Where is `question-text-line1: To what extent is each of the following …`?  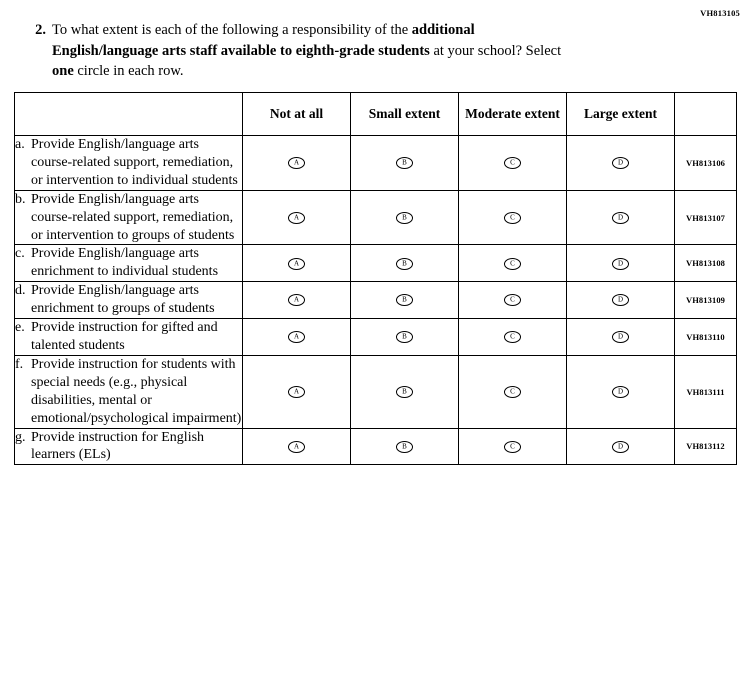
question-text-line1: To what extent is each of the following … is located at coordinates (263, 30).